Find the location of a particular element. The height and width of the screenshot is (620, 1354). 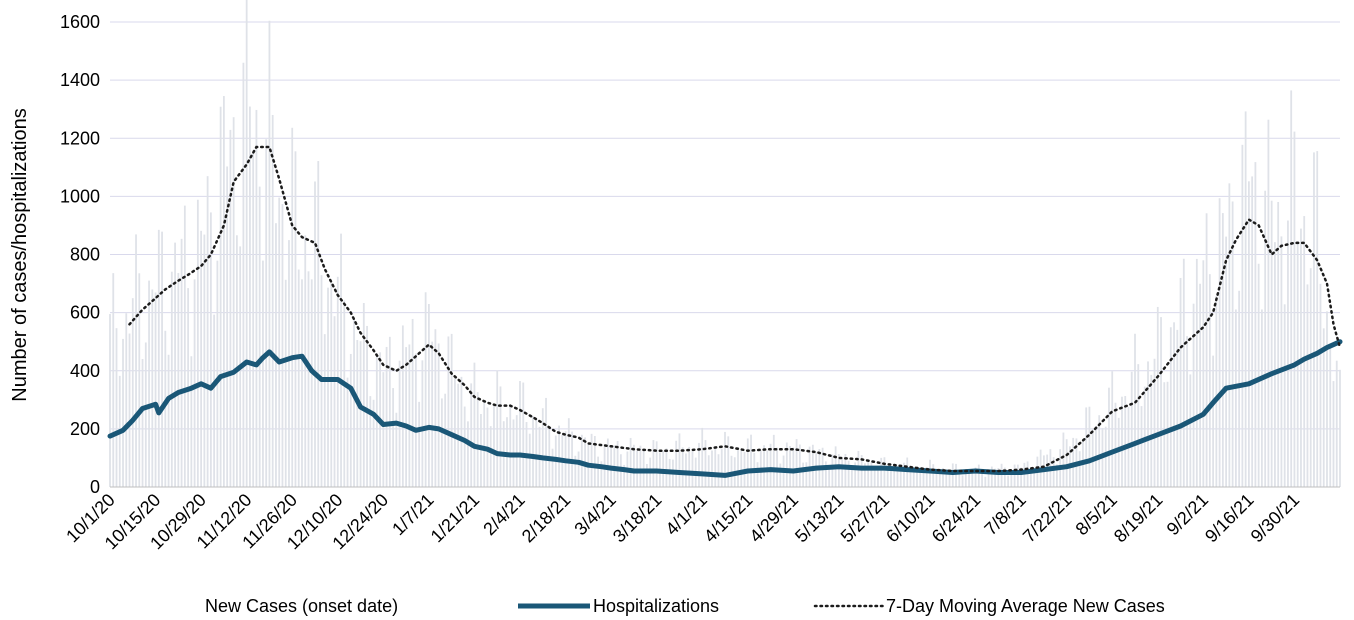

x-tick-label: 6/24/21 is located at coordinates (956, 518).